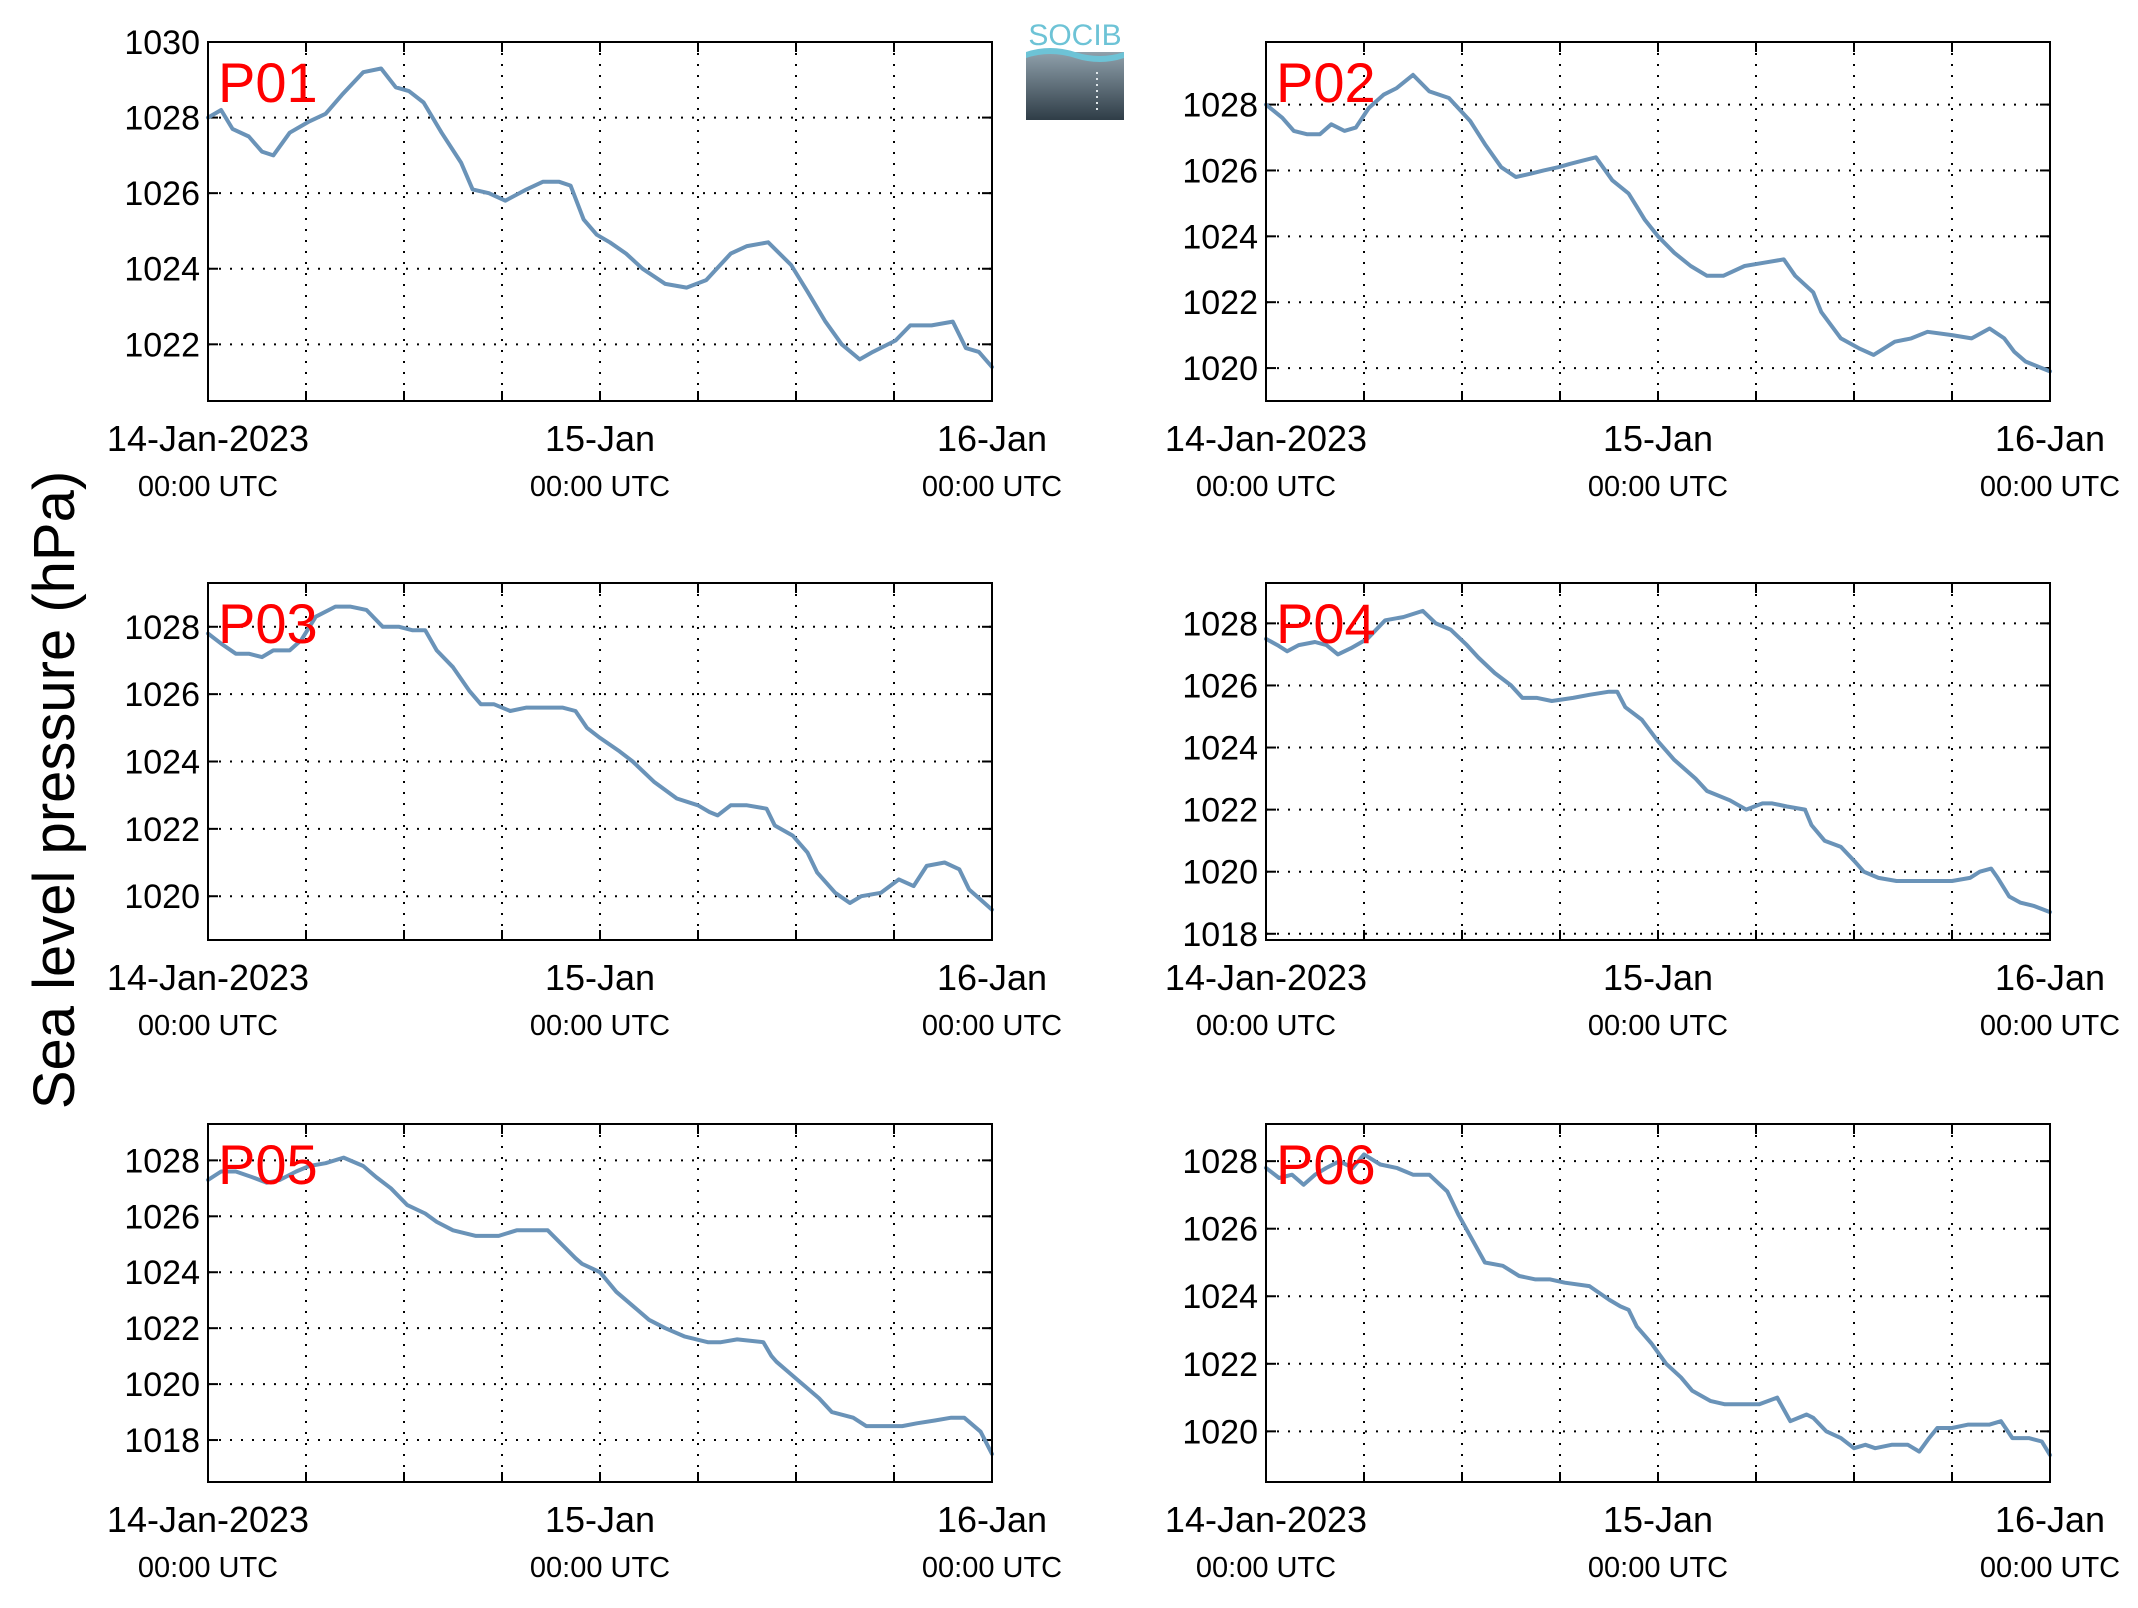  Describe the element at coordinates (268, 623) in the screenshot. I see `panel-label: P03` at that location.